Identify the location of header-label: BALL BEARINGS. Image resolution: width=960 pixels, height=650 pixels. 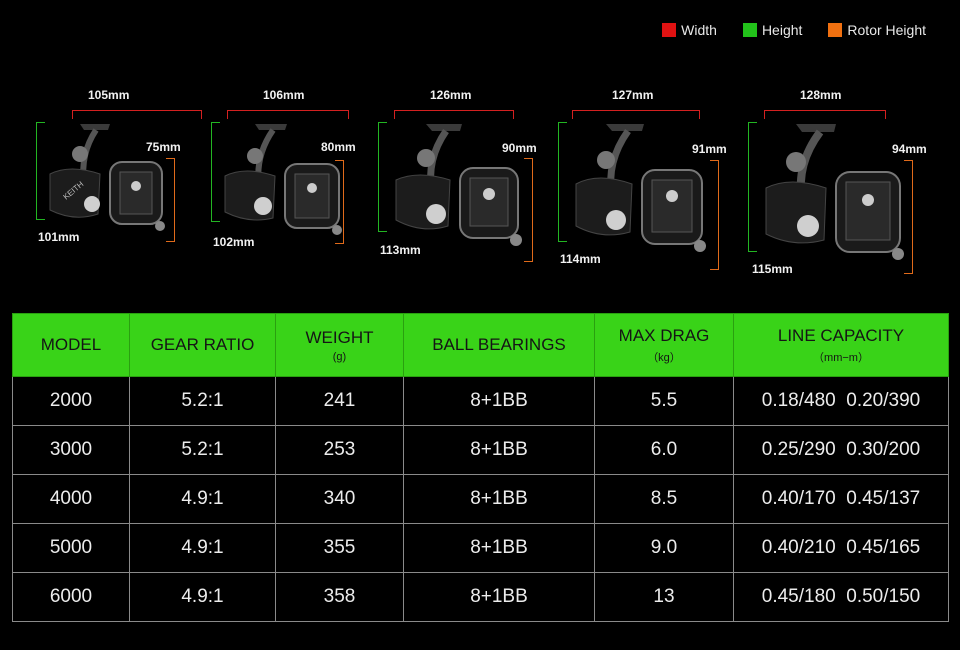
(499, 344).